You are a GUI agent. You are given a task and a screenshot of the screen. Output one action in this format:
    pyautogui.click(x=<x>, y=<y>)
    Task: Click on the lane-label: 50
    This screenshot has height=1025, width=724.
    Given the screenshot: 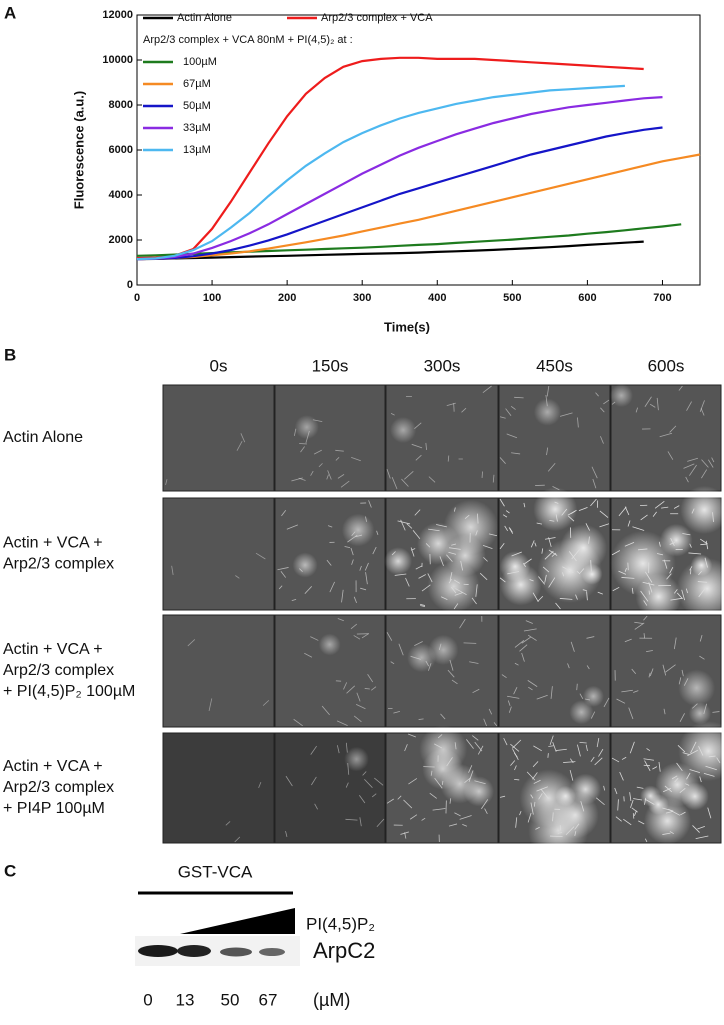 What is the action you would take?
    pyautogui.click(x=230, y=999)
    